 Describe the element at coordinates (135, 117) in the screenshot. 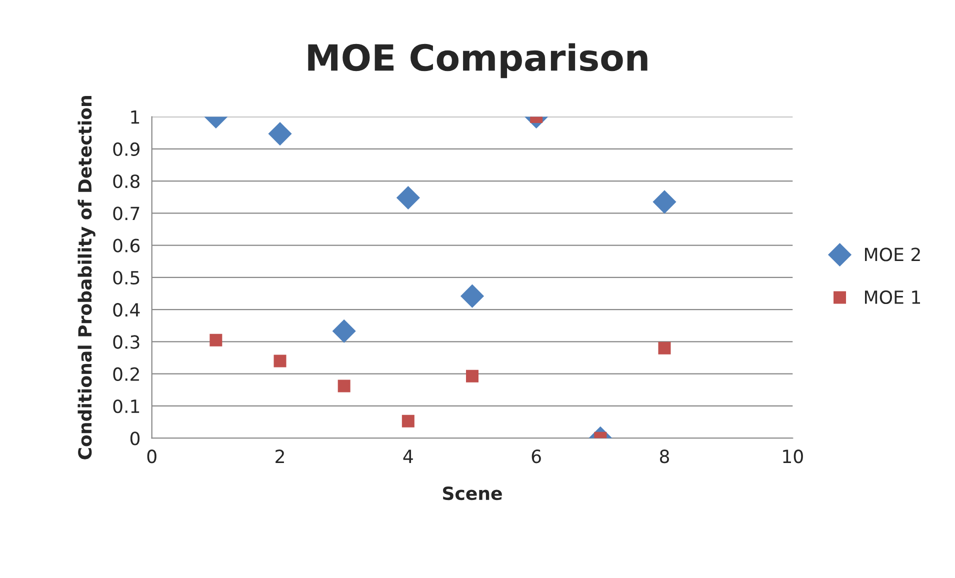

I see `y-tick-label: 1` at that location.